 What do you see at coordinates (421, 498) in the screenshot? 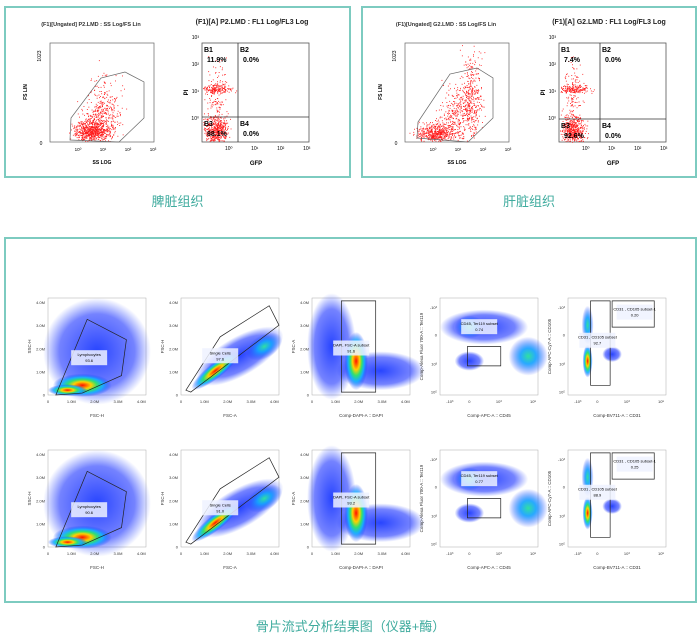
I see `y-axis-label: Comp-Alexa Fluor 700-A :: Ter119` at bounding box center [421, 498].